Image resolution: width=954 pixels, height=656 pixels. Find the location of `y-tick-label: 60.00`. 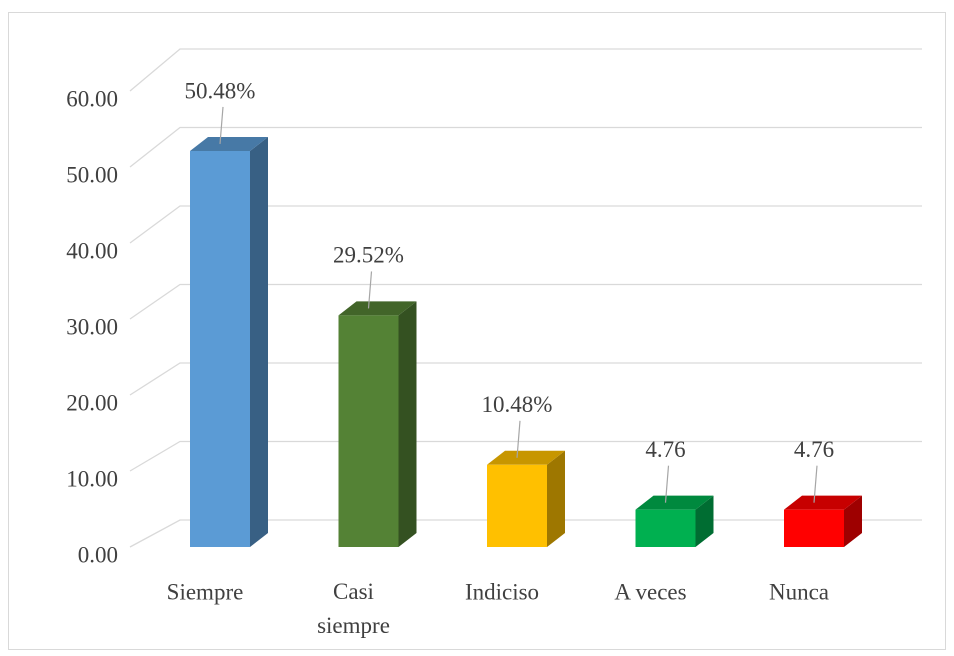

y-tick-label: 60.00 is located at coordinates (92, 98).